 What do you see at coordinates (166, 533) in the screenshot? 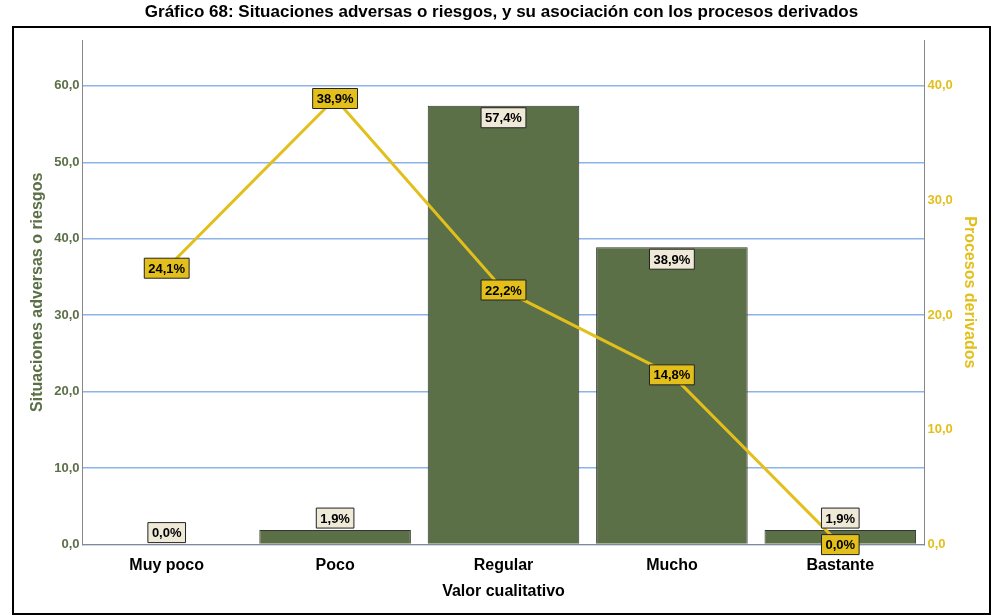
I see `data-label: 0,0%` at bounding box center [166, 533].